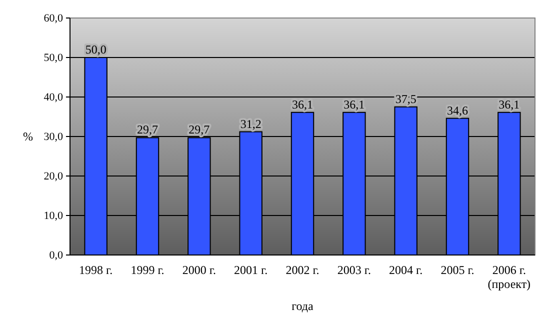 This screenshot has width=538, height=323. What do you see at coordinates (251, 123) in the screenshot?
I see `data-label: 31,2` at bounding box center [251, 123].